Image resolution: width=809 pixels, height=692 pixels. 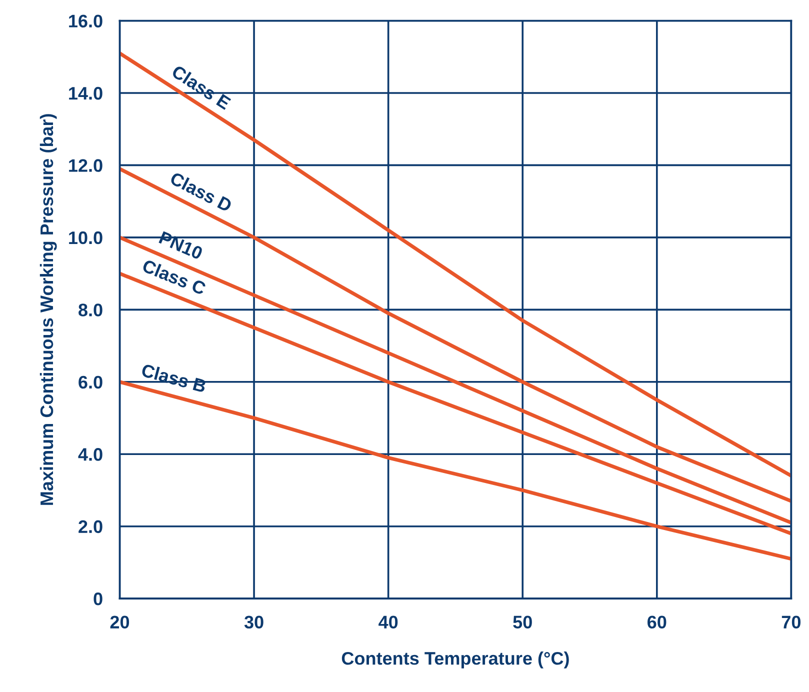 What do you see at coordinates (90, 527) in the screenshot?
I see `y-tick-label: 2.0` at bounding box center [90, 527].